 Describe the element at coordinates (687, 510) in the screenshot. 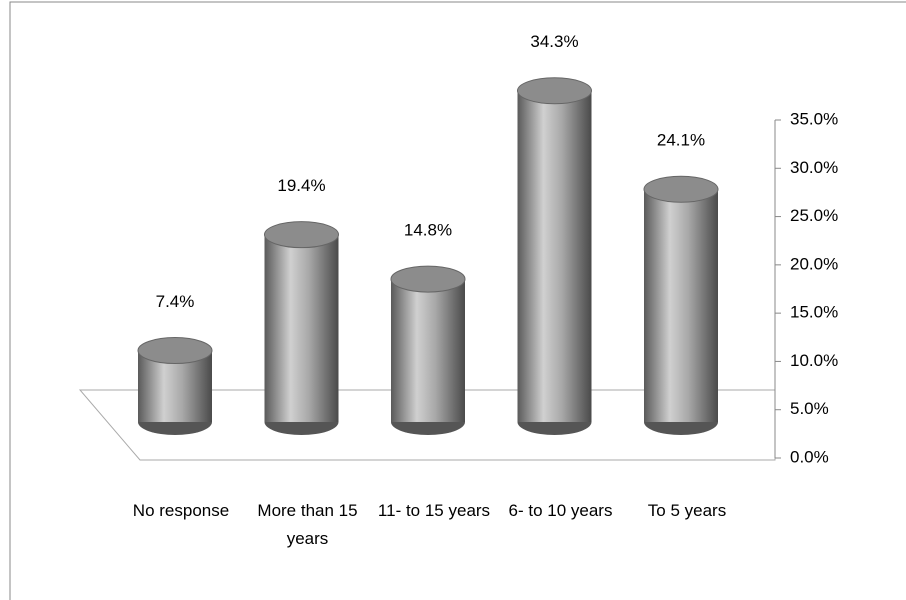

I see `x-tick-label: To 5 years` at that location.